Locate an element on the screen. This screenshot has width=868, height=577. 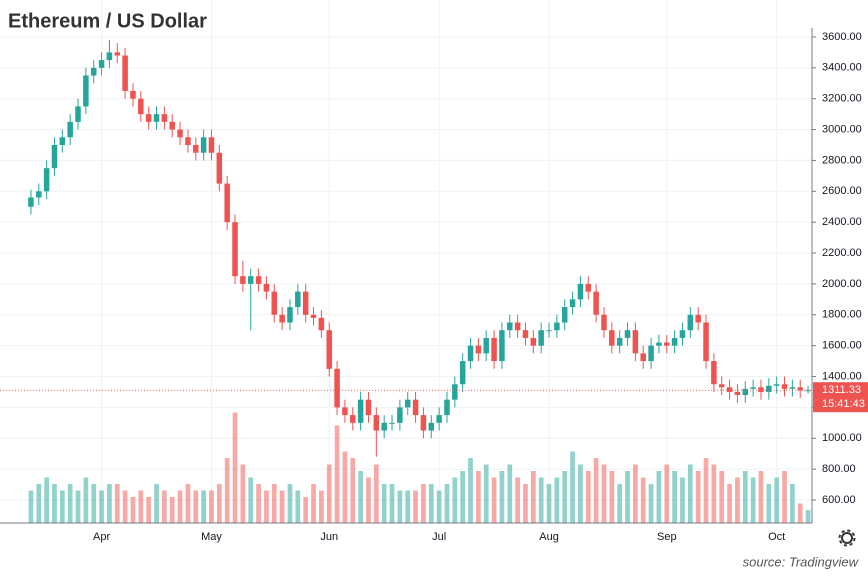
last-price-label: 1311.33 is located at coordinates (841, 390).